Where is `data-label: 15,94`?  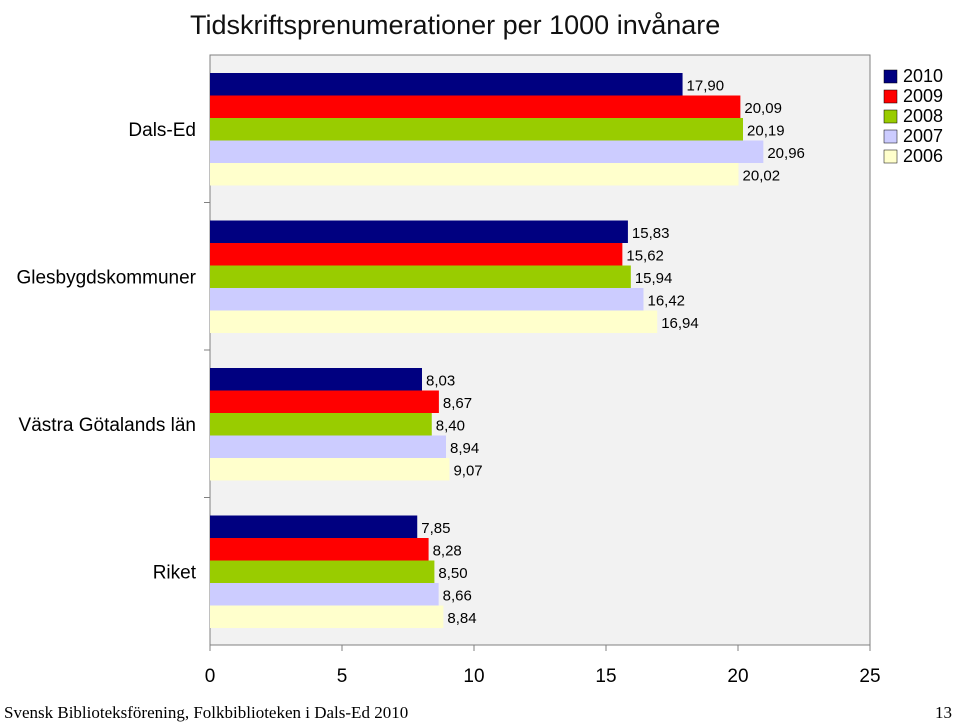
data-label: 15,94 is located at coordinates (654, 278).